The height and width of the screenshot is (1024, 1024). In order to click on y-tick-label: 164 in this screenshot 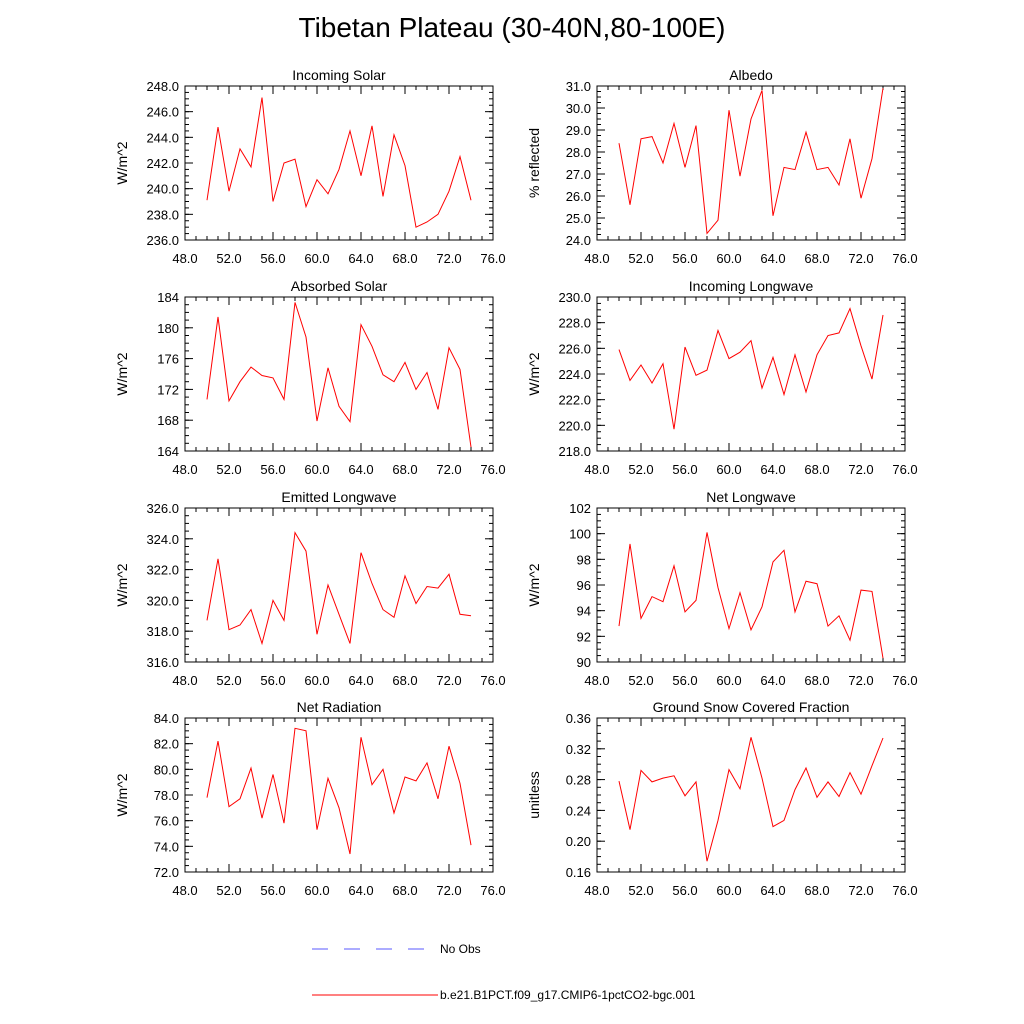, I will do `click(168, 451)`.